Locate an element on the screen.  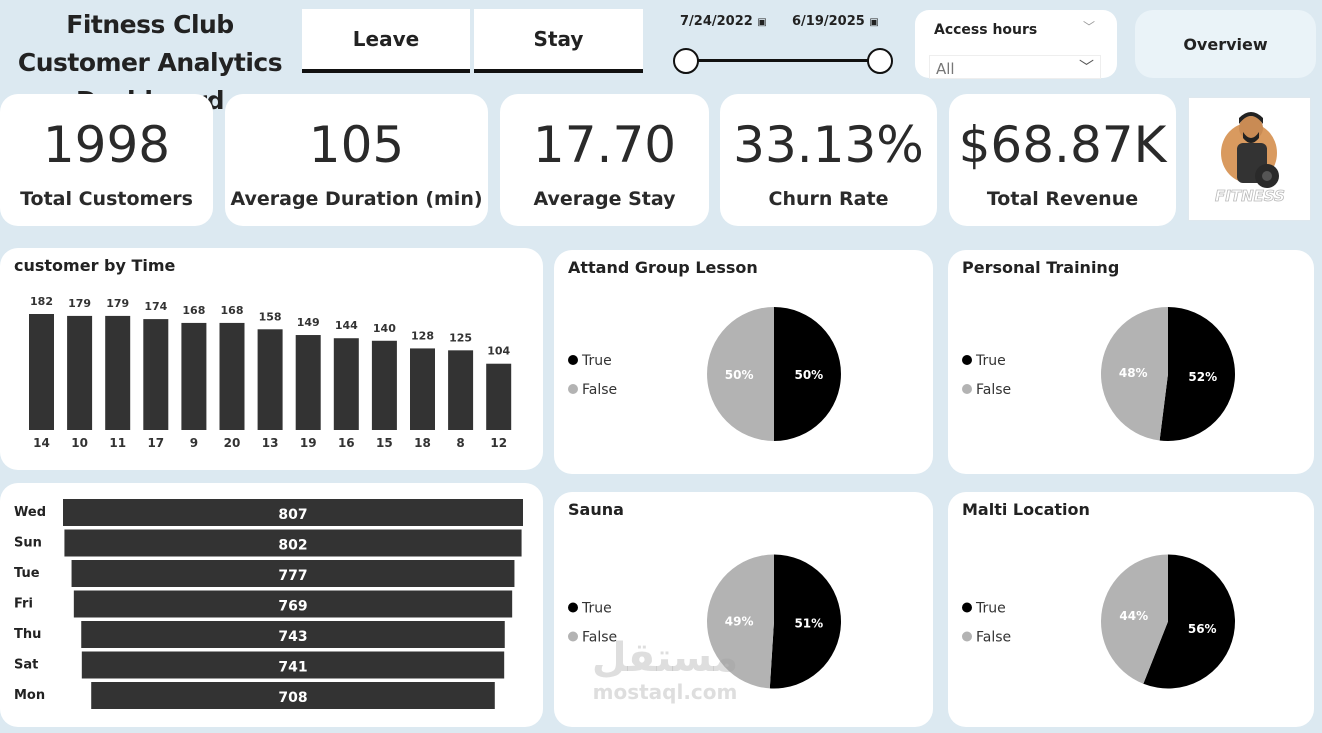
x-tick-label: 20 is located at coordinates (232, 443).